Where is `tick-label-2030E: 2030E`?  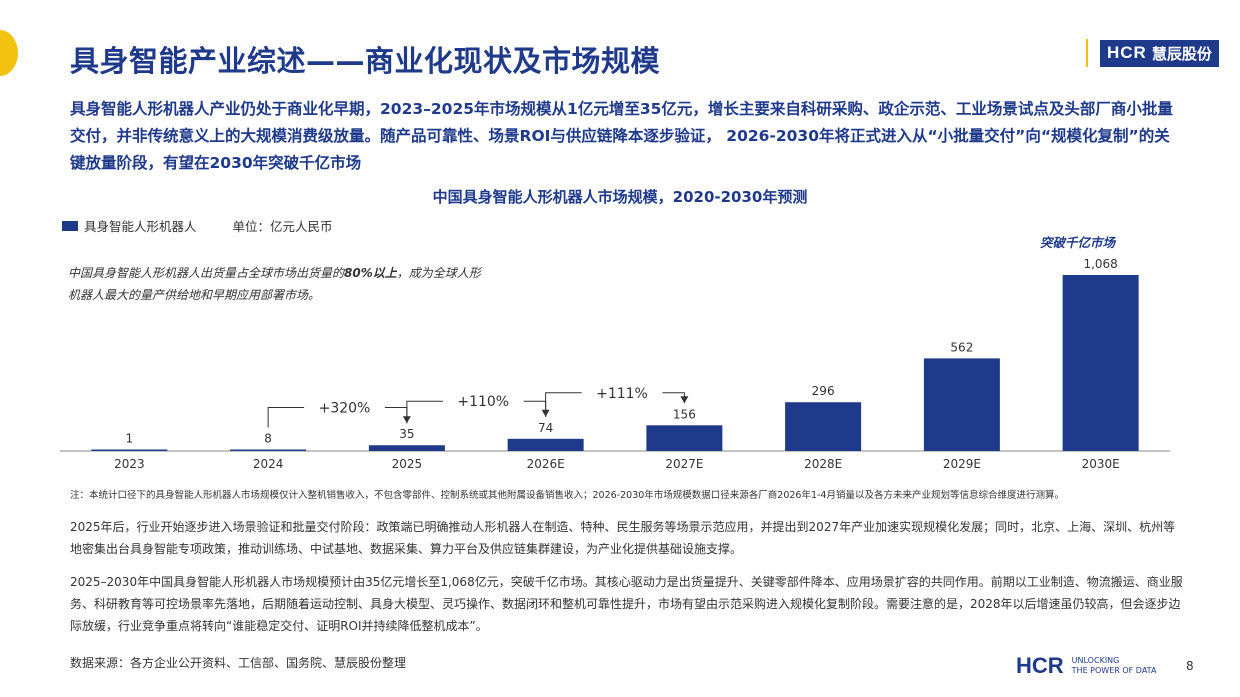 tick-label-2030E: 2030E is located at coordinates (1101, 464).